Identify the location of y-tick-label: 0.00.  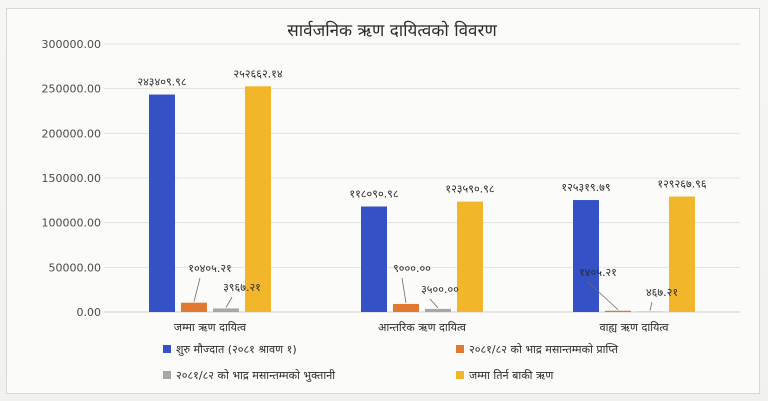
(89, 312).